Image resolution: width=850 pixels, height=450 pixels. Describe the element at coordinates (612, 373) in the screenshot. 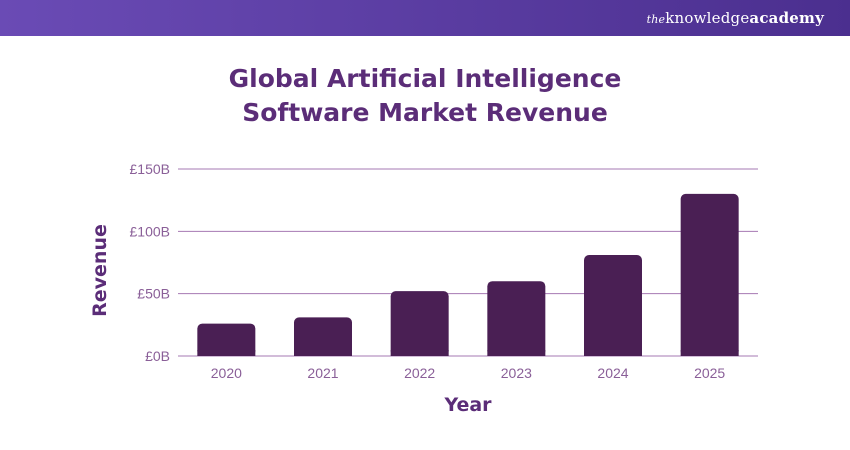

I see `x-tick-label: 2024` at that location.